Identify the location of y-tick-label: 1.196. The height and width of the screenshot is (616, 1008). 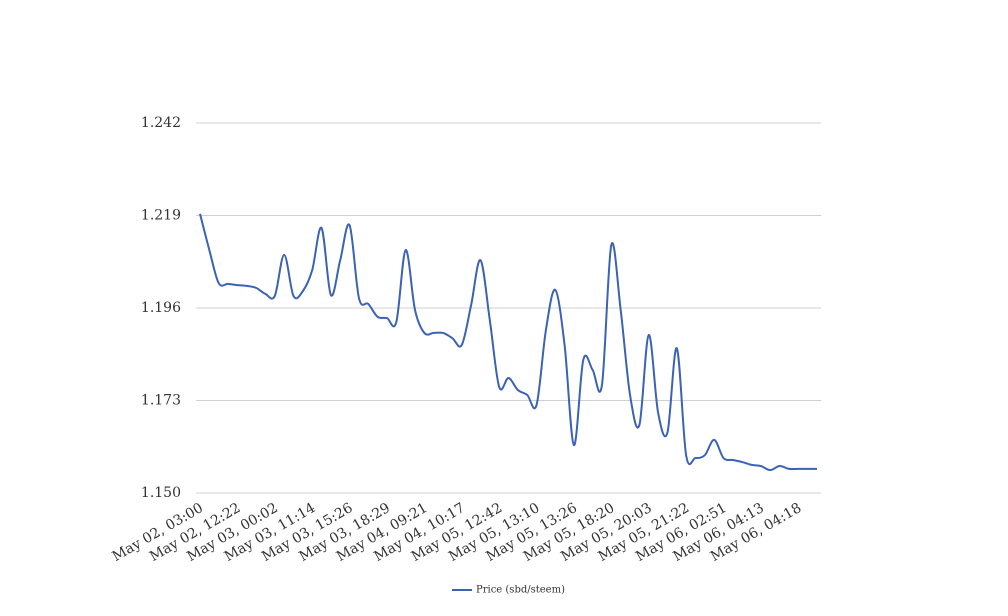
(161, 308).